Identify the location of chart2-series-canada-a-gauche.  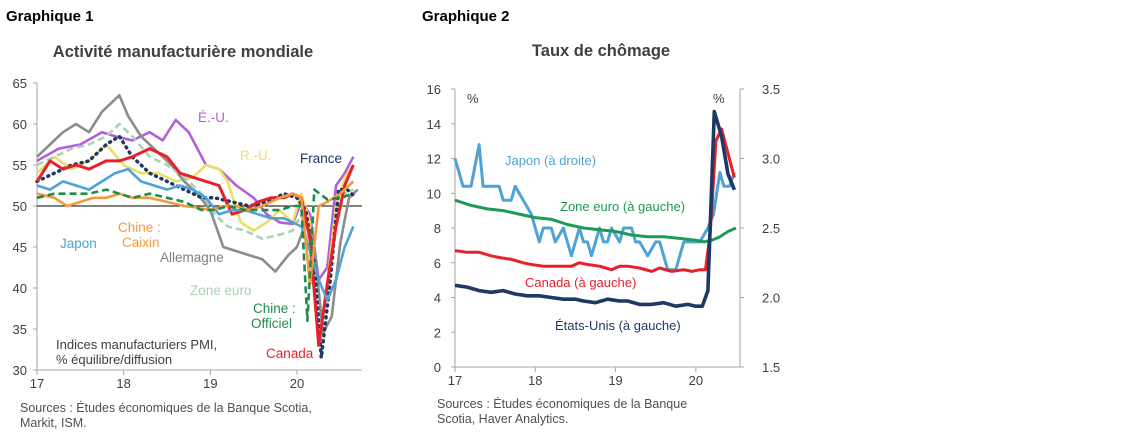
(595, 200).